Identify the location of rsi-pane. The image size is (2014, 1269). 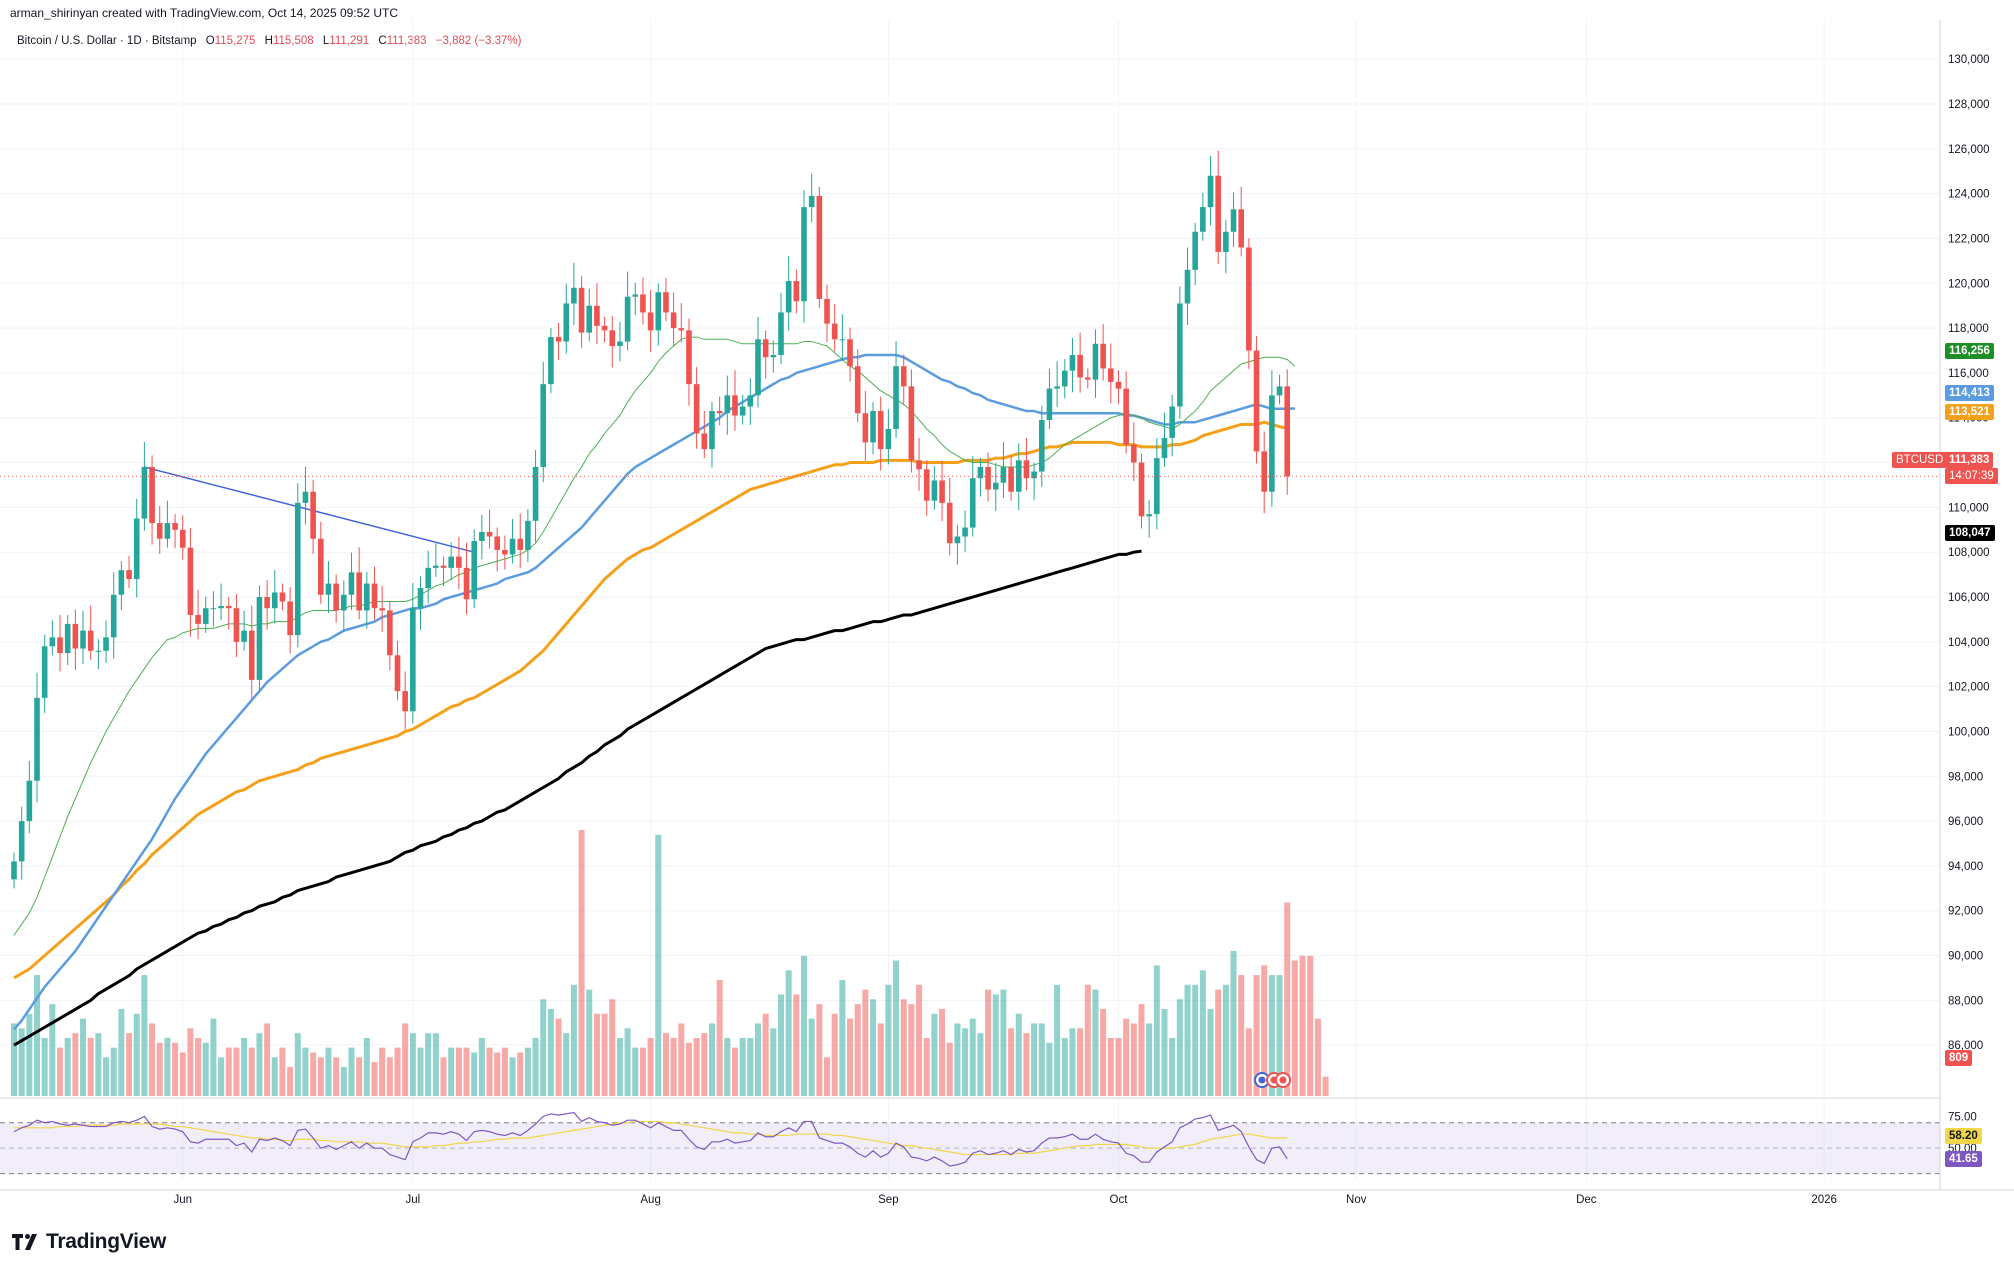
(970, 1143).